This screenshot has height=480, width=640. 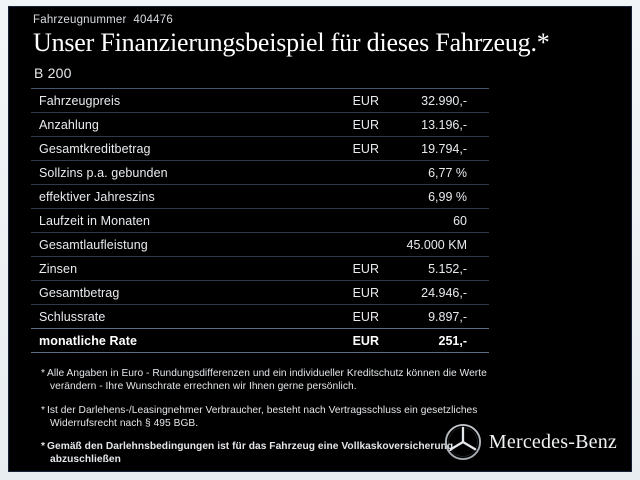 What do you see at coordinates (434, 172) in the screenshot?
I see `row-value: 6,77 %` at bounding box center [434, 172].